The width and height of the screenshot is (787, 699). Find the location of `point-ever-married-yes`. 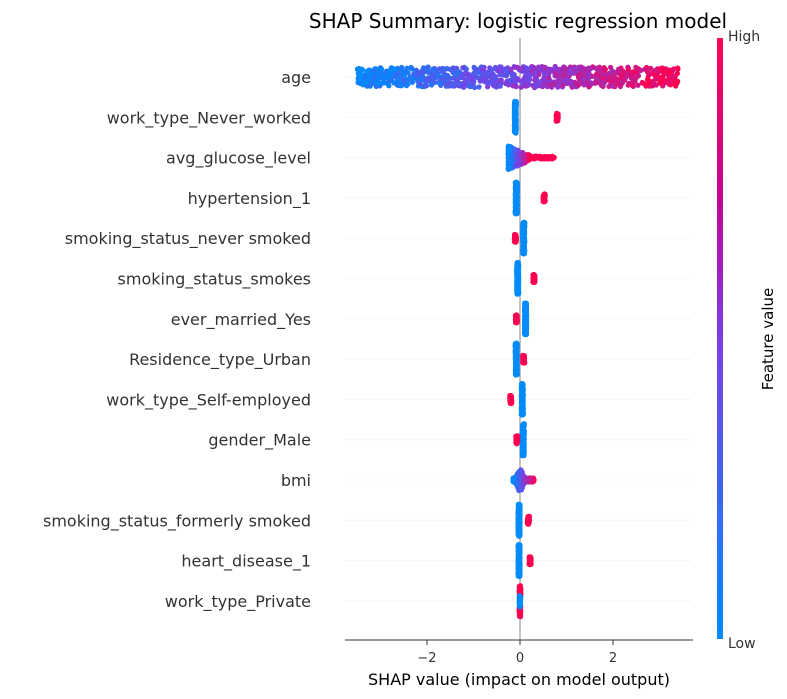

point-ever-married-yes is located at coordinates (525, 326).